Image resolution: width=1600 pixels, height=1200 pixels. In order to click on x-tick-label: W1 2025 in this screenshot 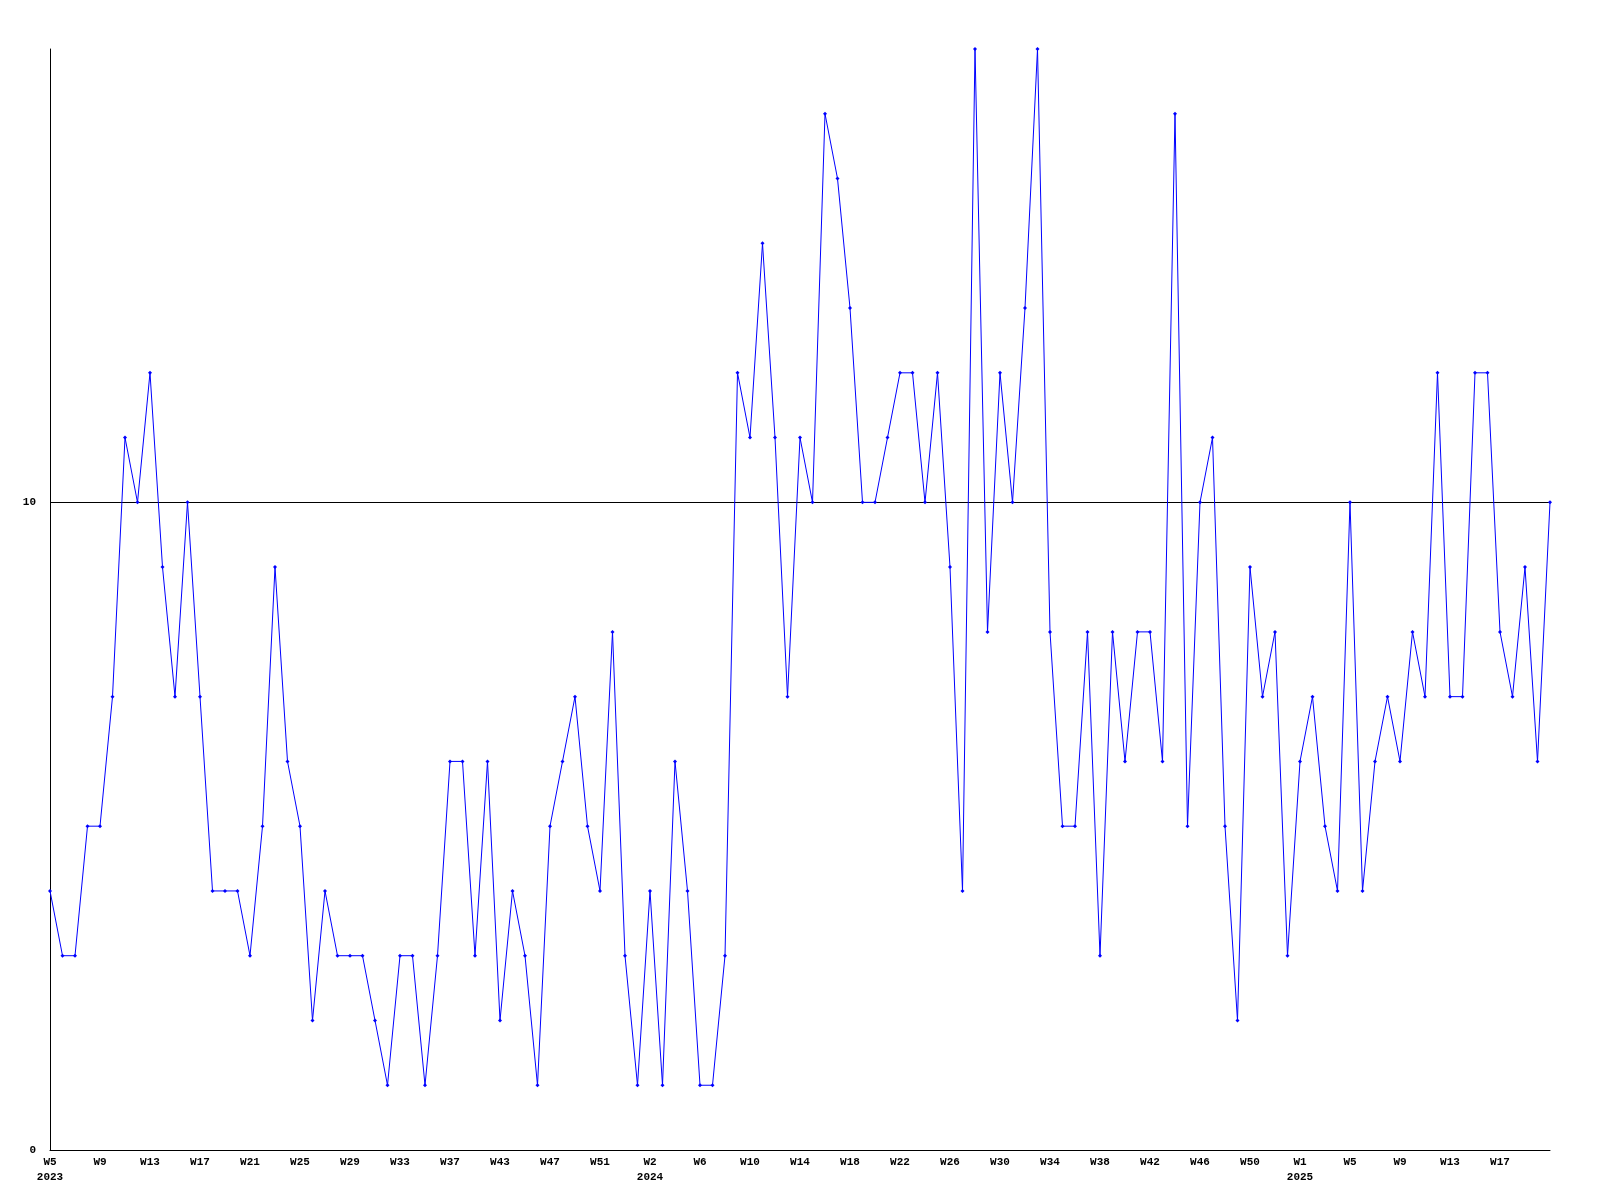, I will do `click(1300, 1169)`.